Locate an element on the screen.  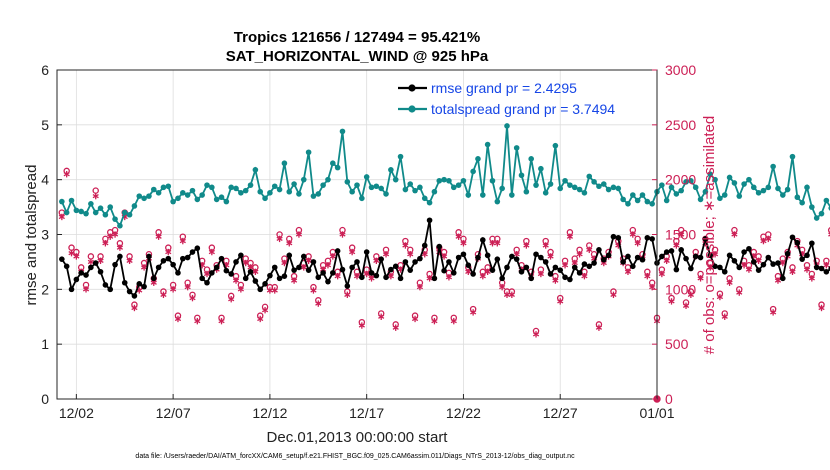
y-axis-label-left: rmse and totalspread is located at coordinates (31, 235).